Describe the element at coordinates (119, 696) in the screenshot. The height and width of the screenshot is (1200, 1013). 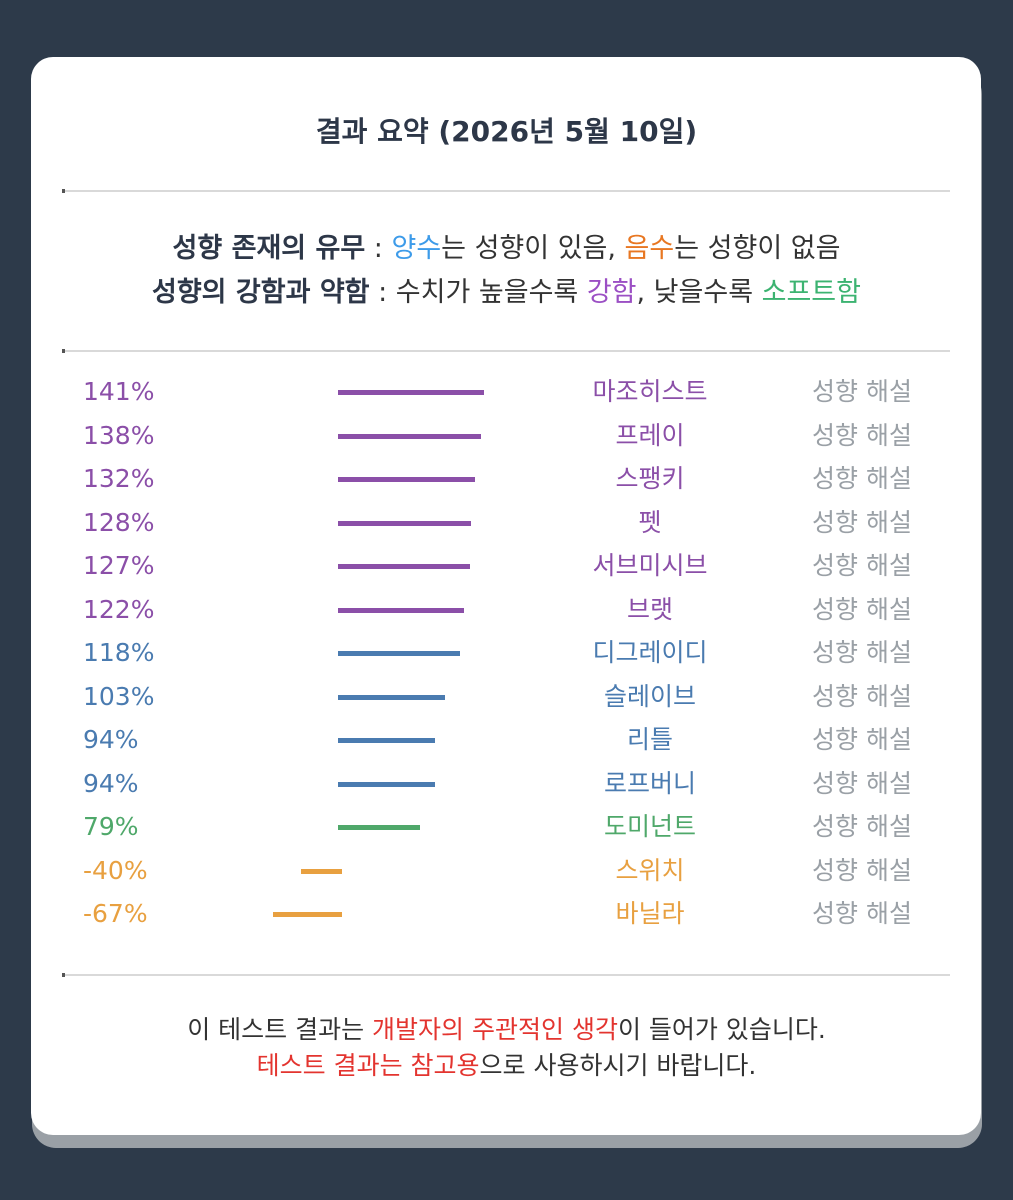
I see `value-label: 103%` at that location.